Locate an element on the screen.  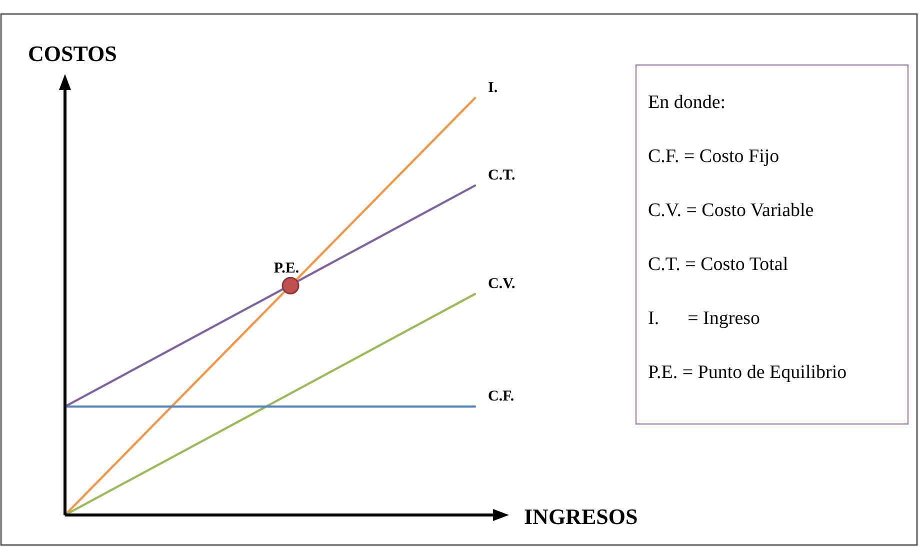
series-label: C.T. is located at coordinates (502, 176).